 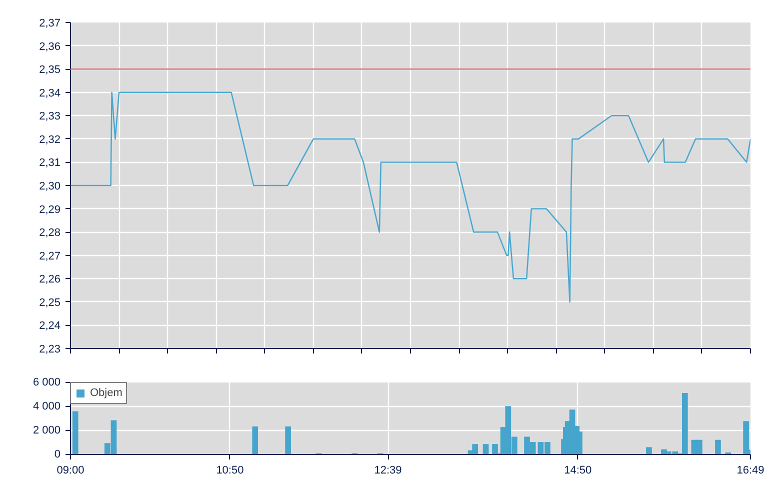 What do you see at coordinates (50, 302) in the screenshot?
I see `y-tick-label: 2,25` at bounding box center [50, 302].